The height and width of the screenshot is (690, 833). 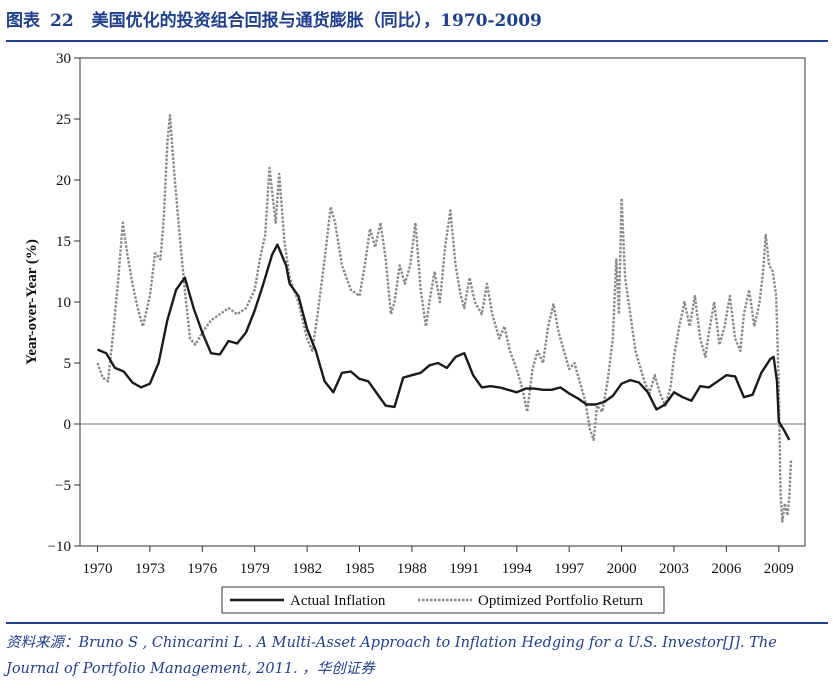 I want to click on legend-label-actual-inflation: Actual Inflation, so click(x=338, y=601).